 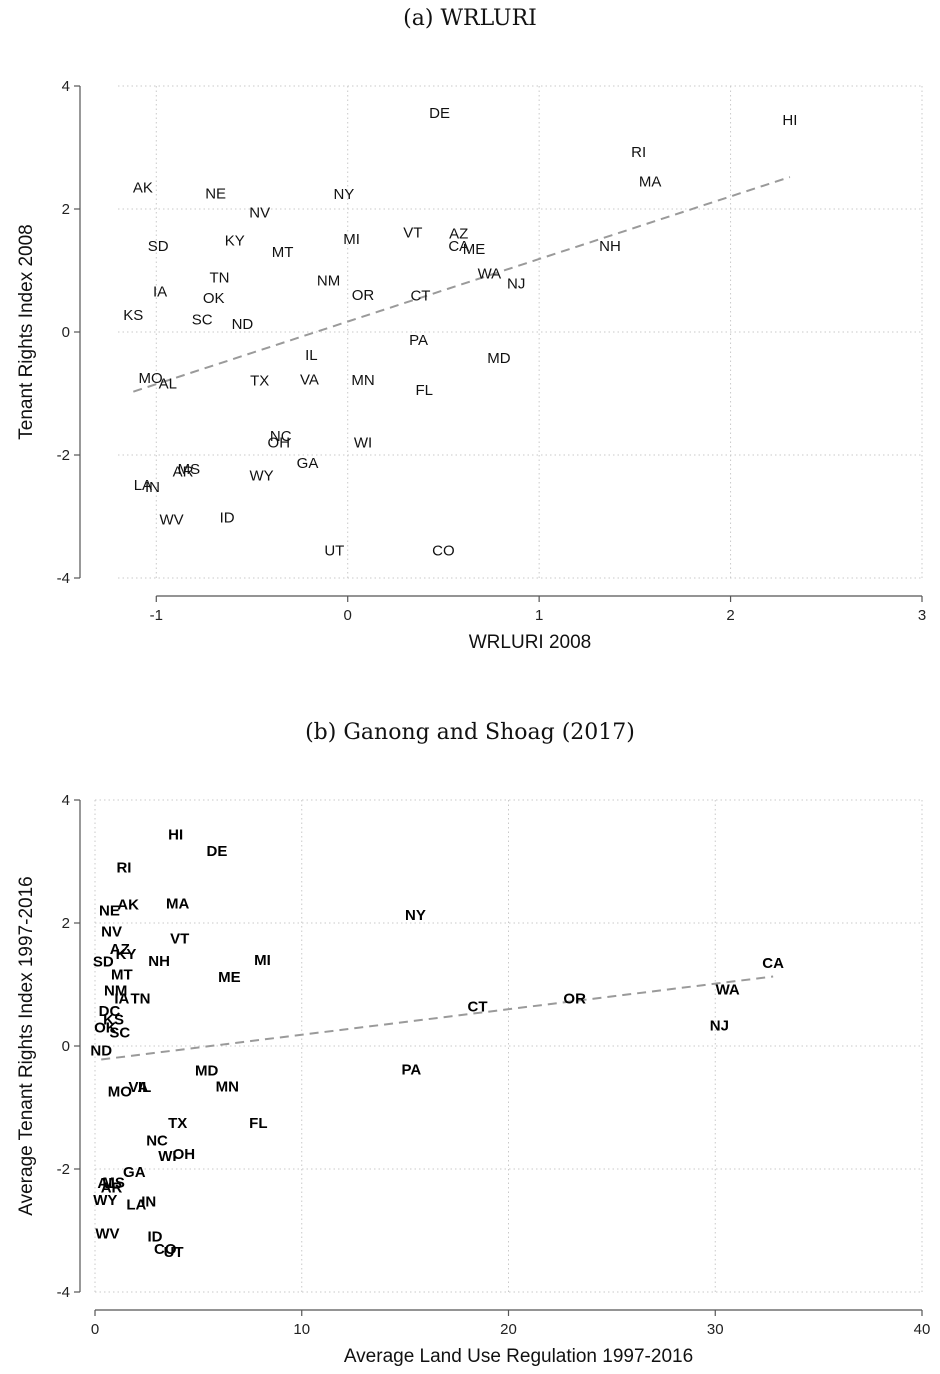 What do you see at coordinates (189, 469) in the screenshot?
I see `point-label-ms: MS` at bounding box center [189, 469].